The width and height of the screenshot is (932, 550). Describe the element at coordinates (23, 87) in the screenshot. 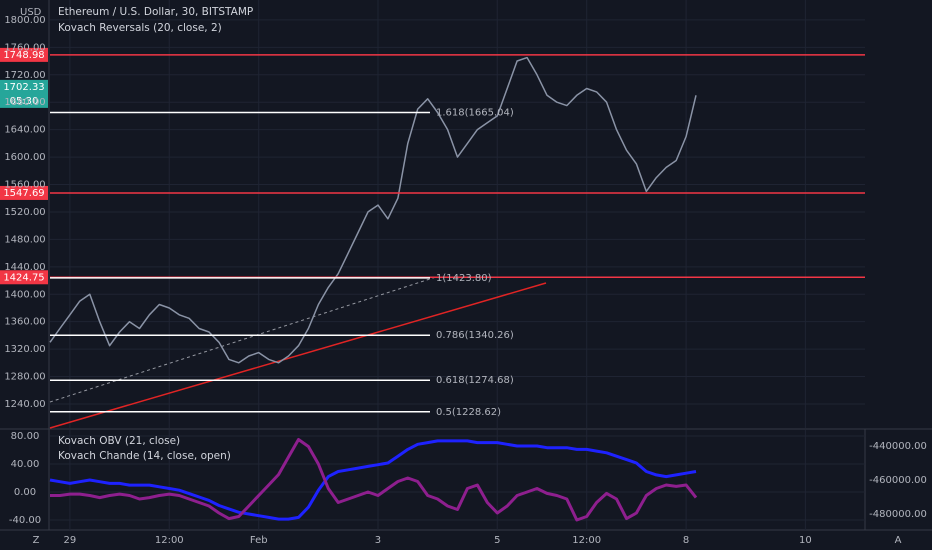

I see `last-price-label: 1702.33` at that location.